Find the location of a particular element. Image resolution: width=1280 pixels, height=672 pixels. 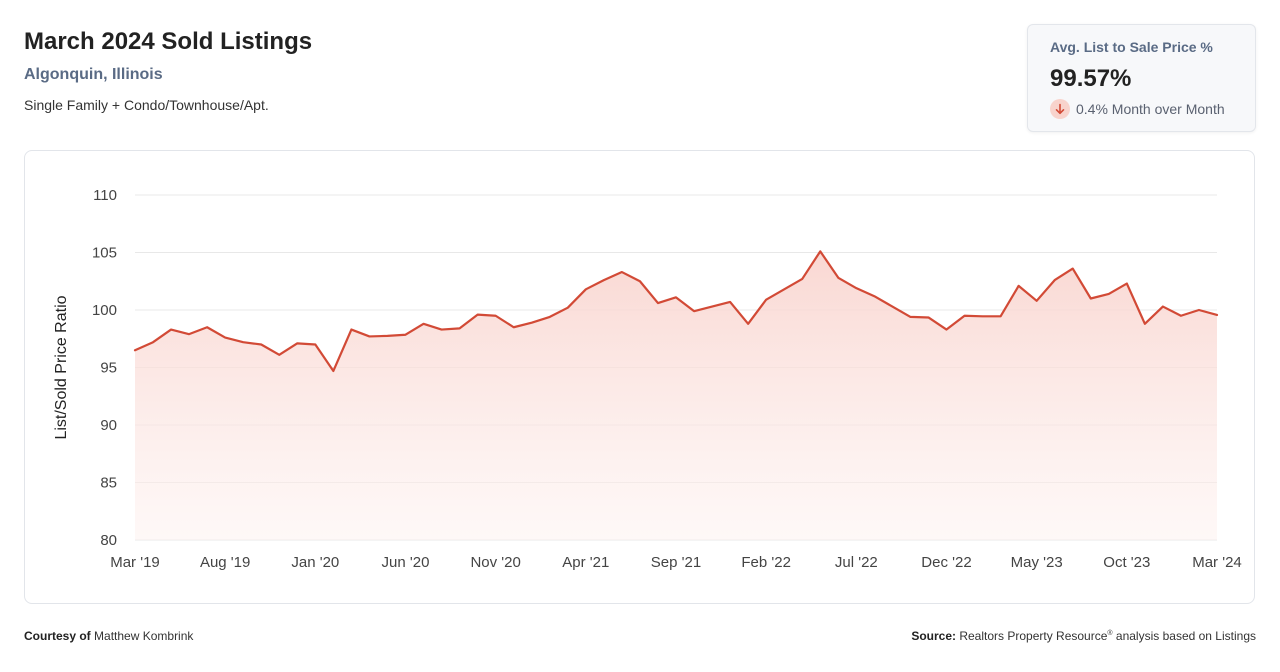

courtesy-name: Matthew Kombrink is located at coordinates (144, 636).